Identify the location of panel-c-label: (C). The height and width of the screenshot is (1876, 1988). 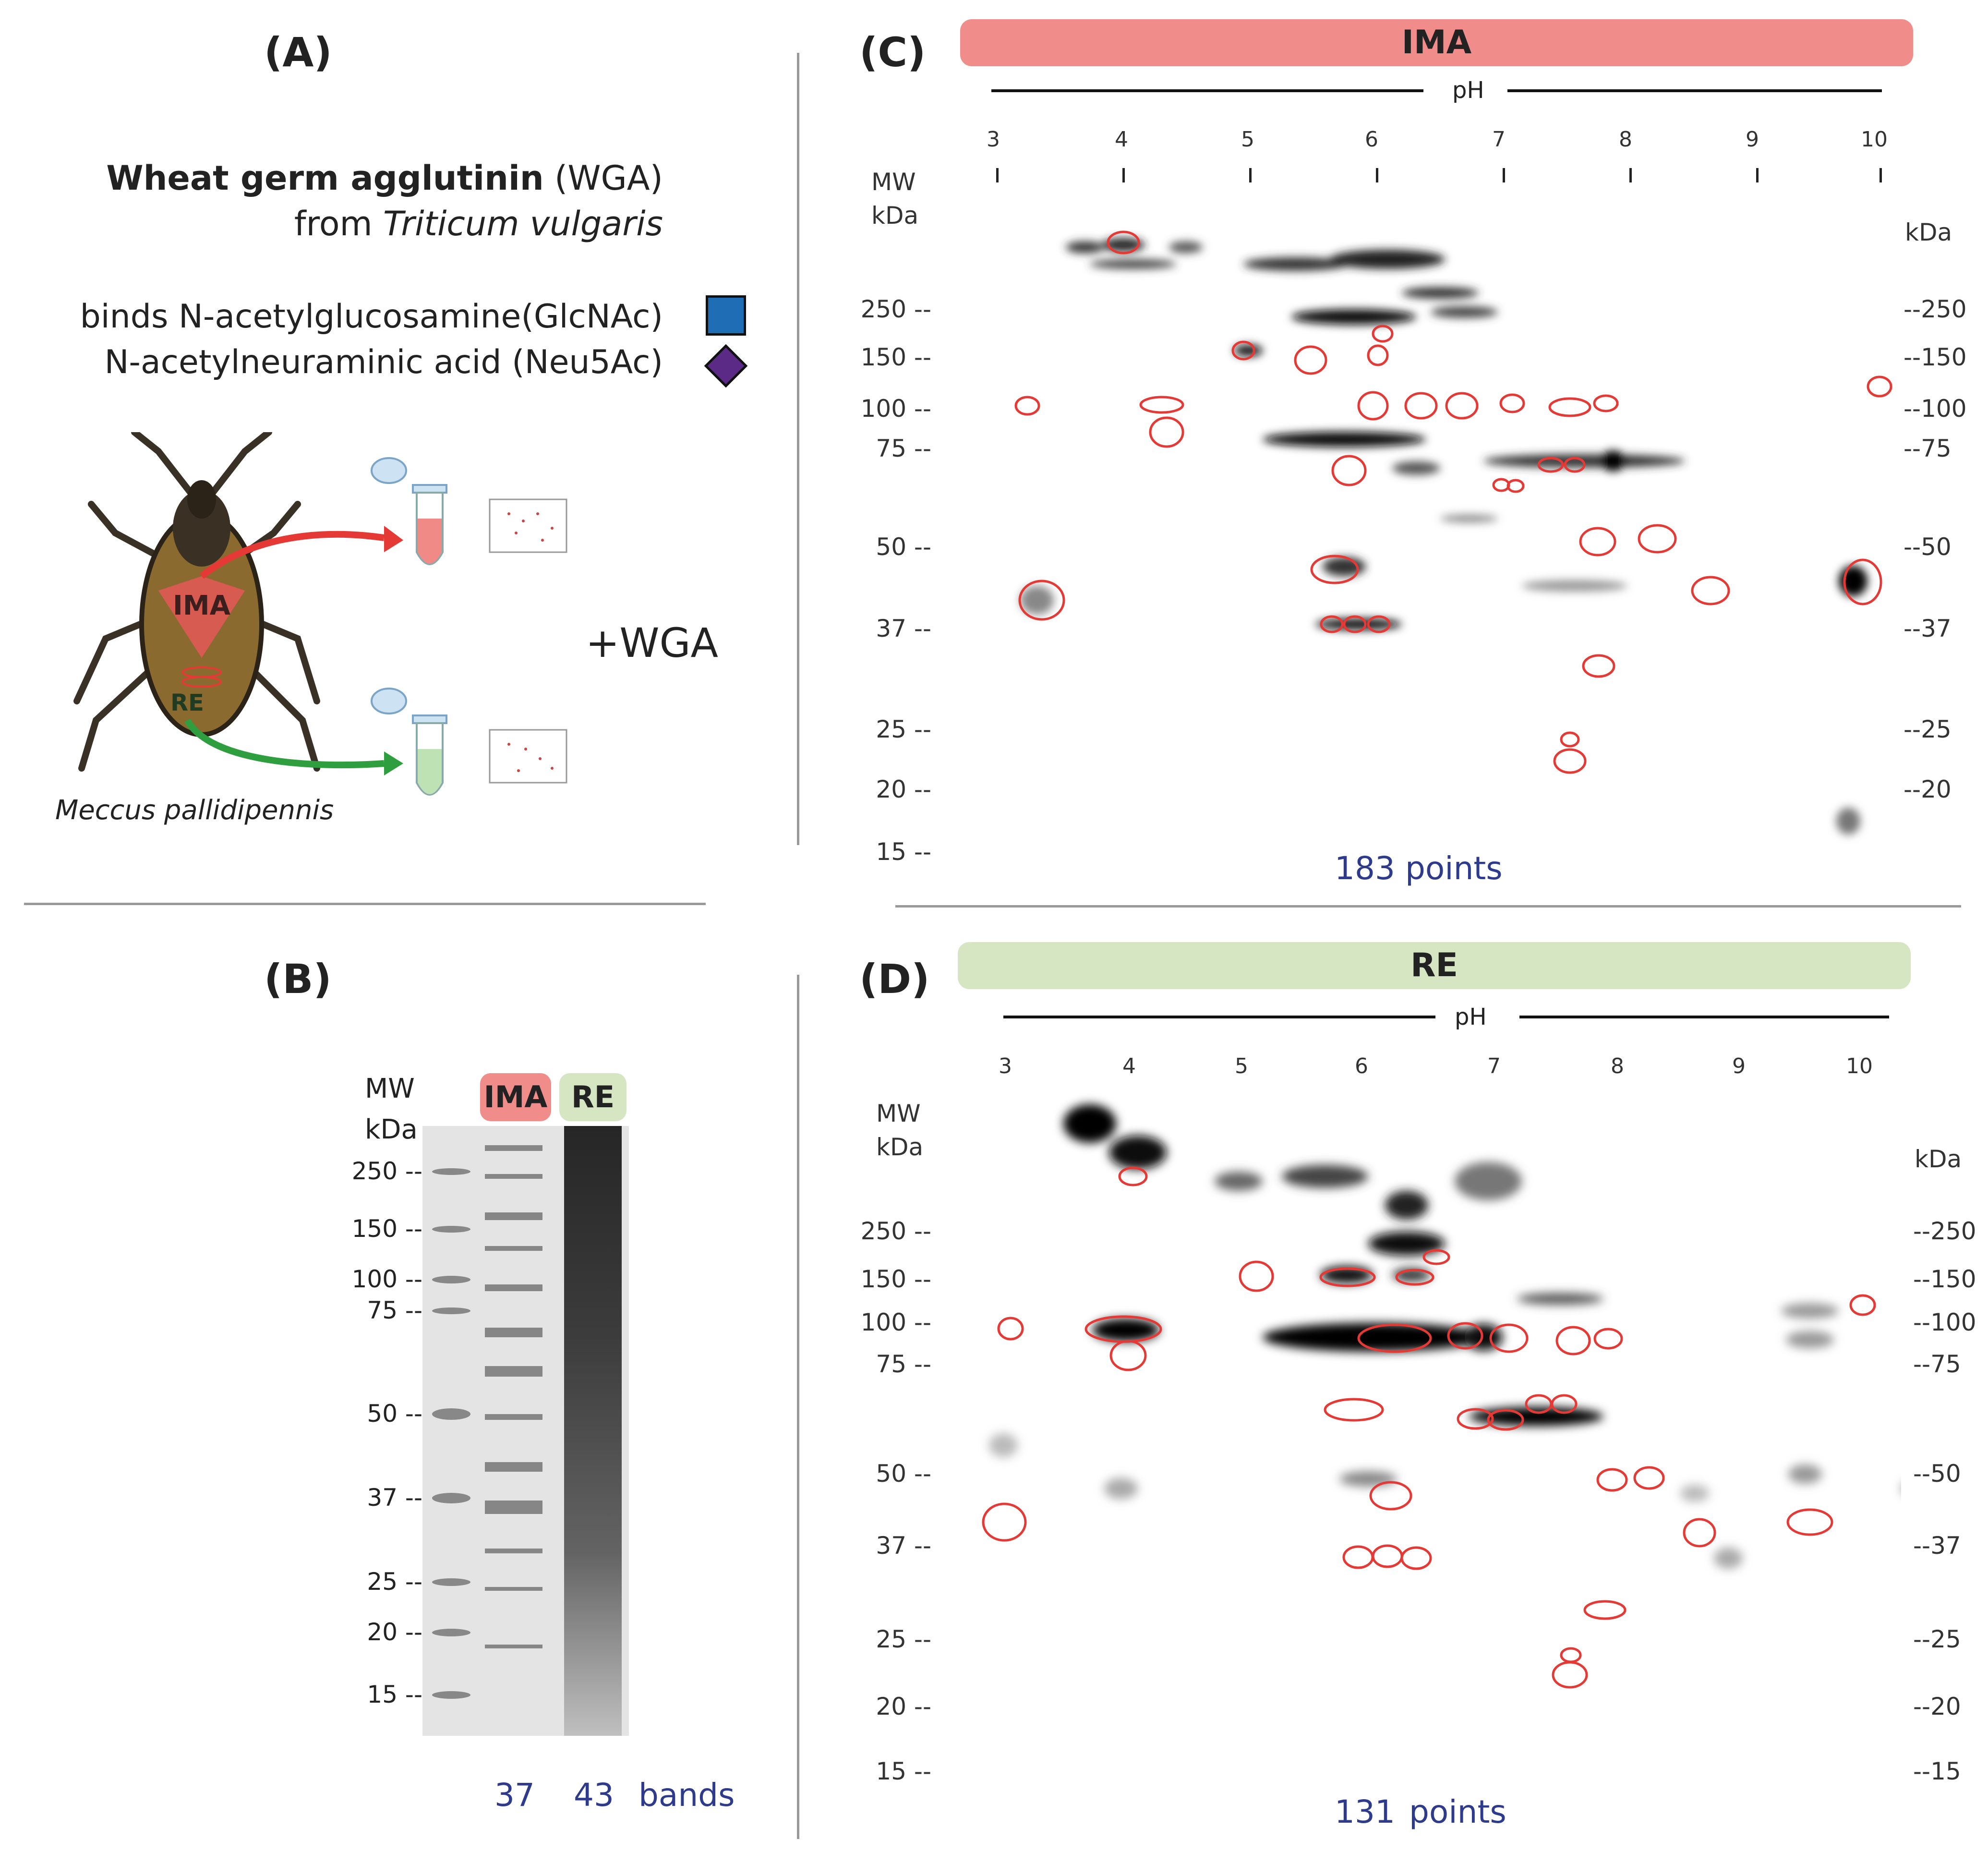
(892, 52).